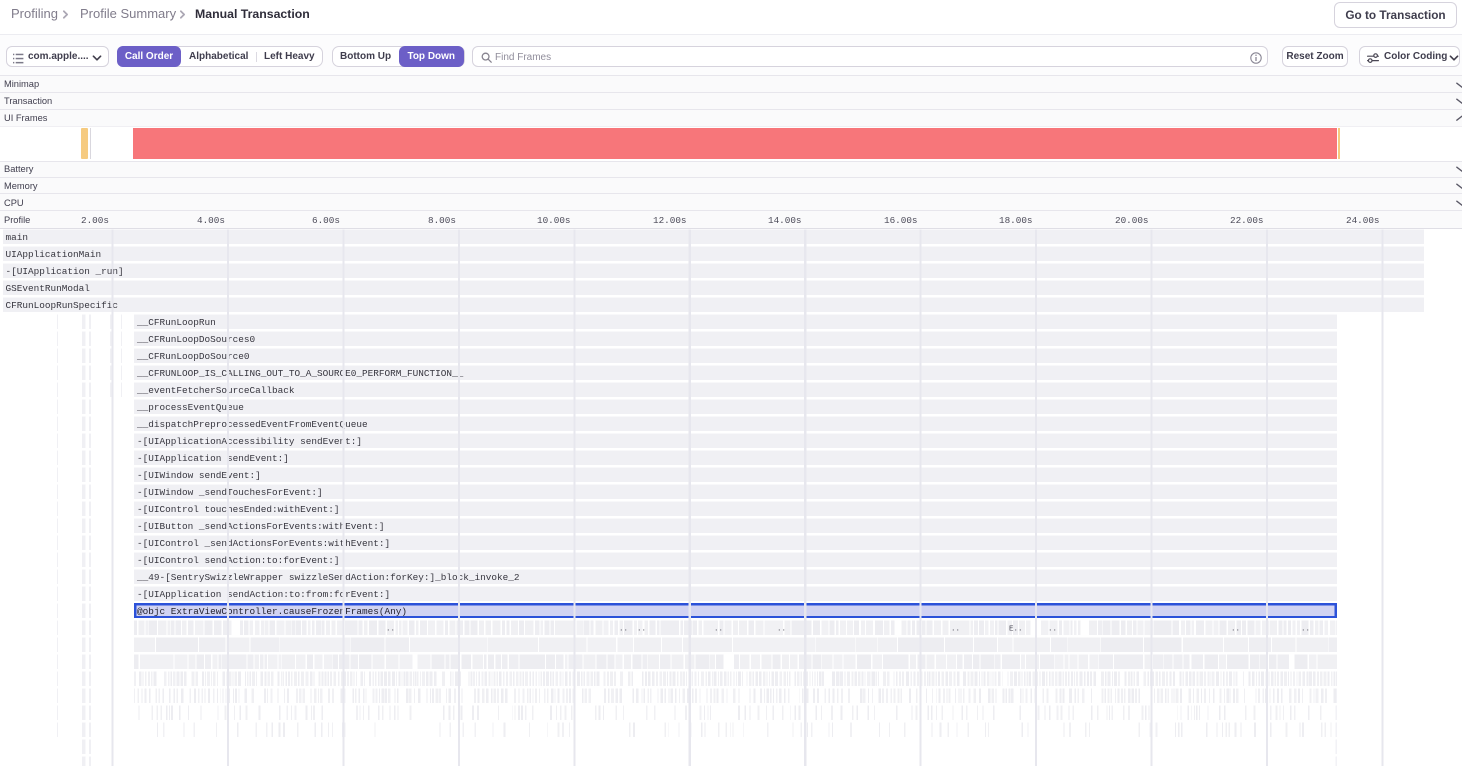  Describe the element at coordinates (215, 390) in the screenshot. I see `svg-text: __eventFetcherSourceCallback` at that location.